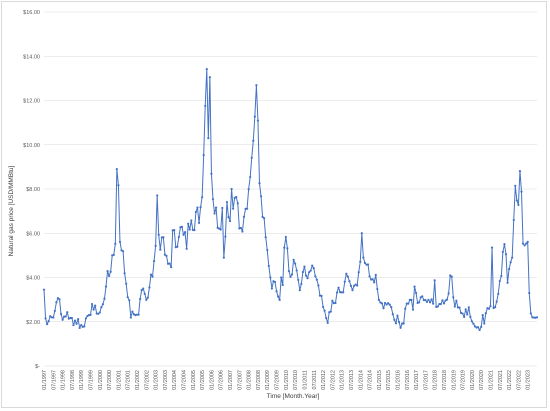 The height and width of the screenshot is (411, 550). I want to click on x-tick-label: 07/2022, so click(519, 380).